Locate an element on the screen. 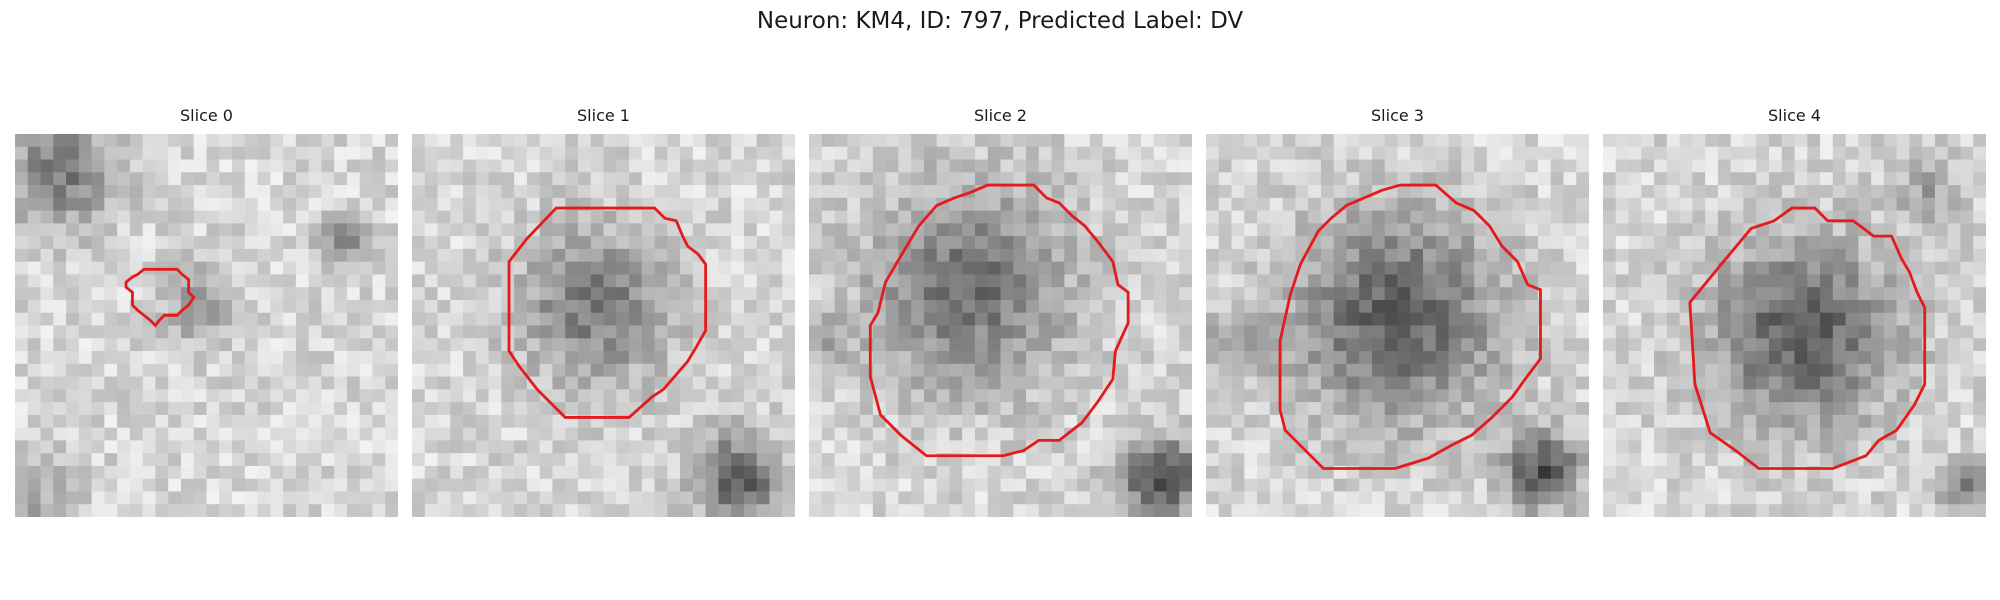  slice-panel-3: Slice 3 is located at coordinates (1397, 311).